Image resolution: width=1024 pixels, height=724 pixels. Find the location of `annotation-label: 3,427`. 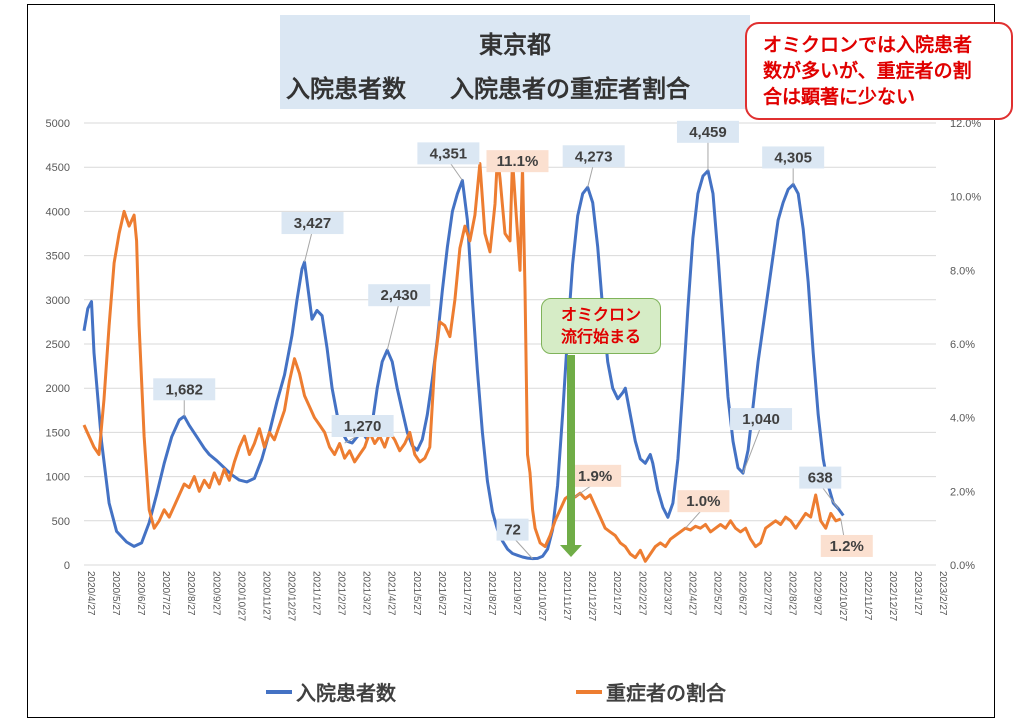

annotation-label: 3,427 is located at coordinates (313, 223).